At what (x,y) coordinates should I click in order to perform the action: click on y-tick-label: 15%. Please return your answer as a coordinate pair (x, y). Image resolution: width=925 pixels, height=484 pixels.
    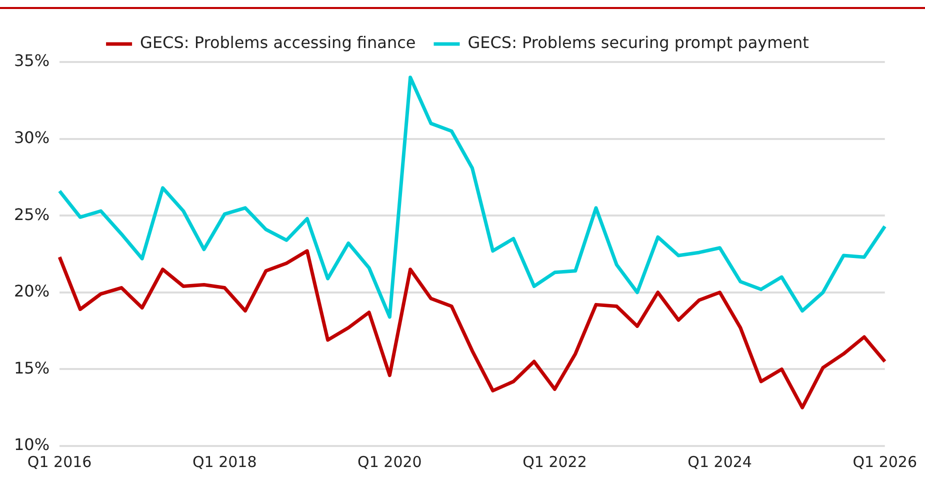
    Looking at the image, I should click on (32, 368).